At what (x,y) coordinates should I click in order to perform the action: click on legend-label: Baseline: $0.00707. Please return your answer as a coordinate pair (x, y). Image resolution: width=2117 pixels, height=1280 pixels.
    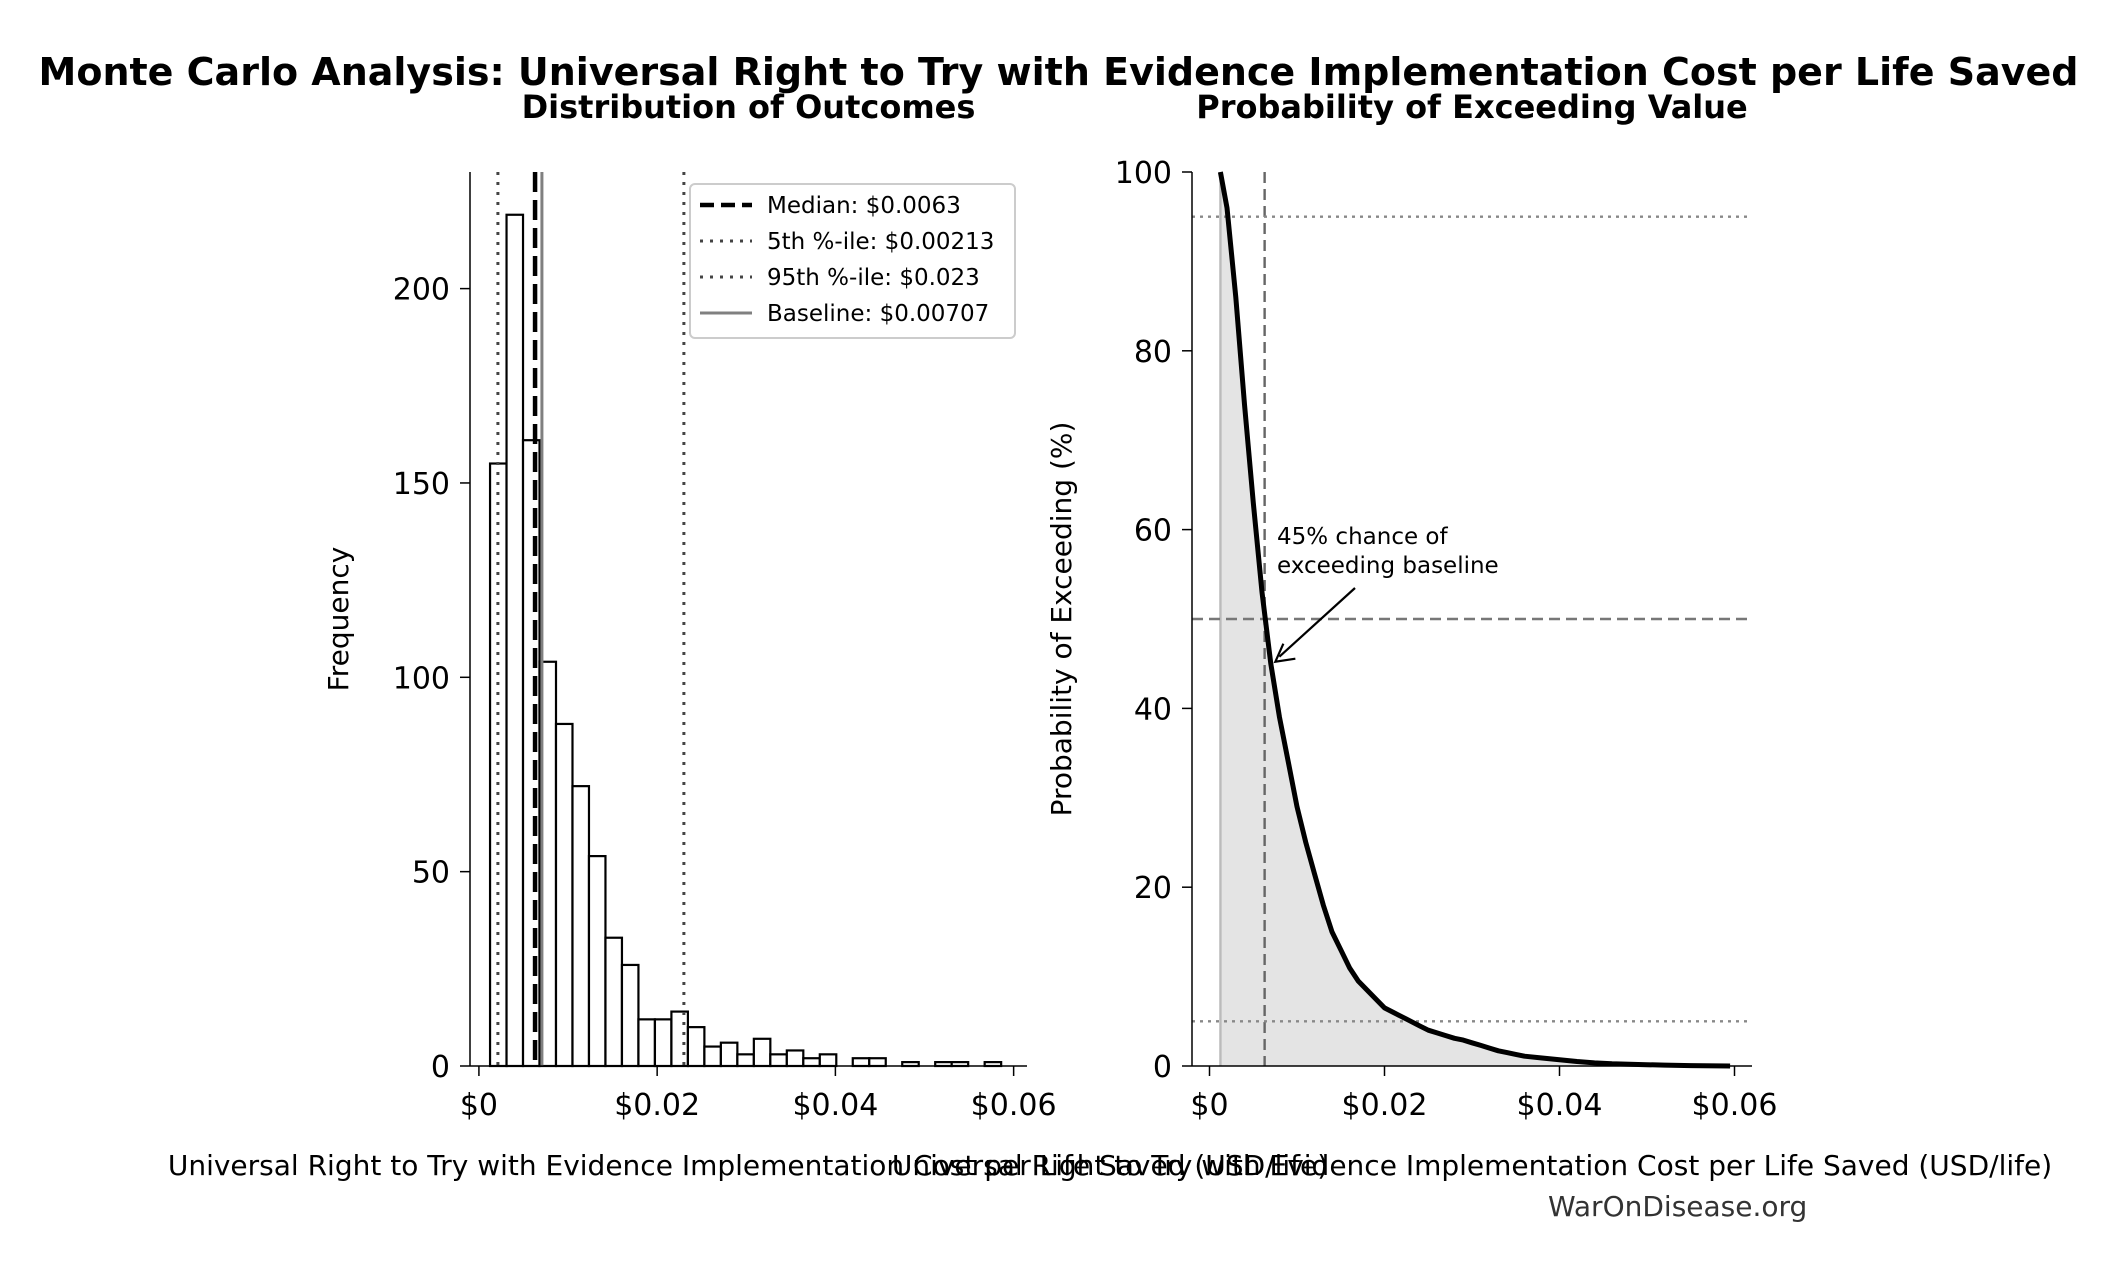
    Looking at the image, I should click on (878, 314).